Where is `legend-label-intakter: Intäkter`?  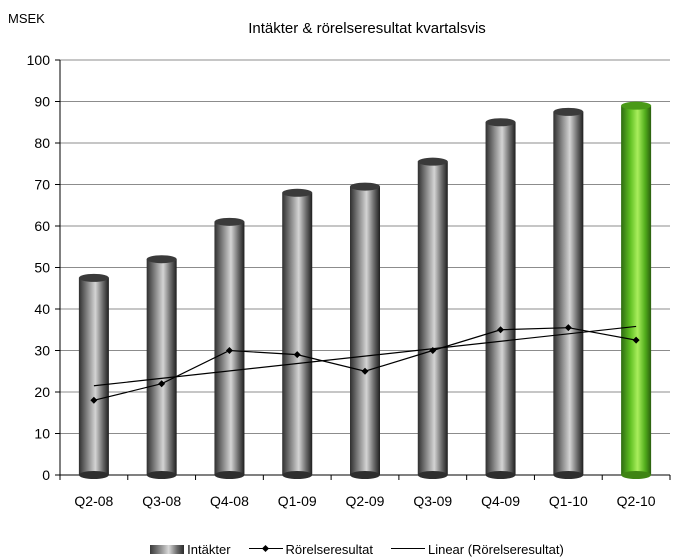
legend-label-intakter: Intäkter is located at coordinates (209, 549).